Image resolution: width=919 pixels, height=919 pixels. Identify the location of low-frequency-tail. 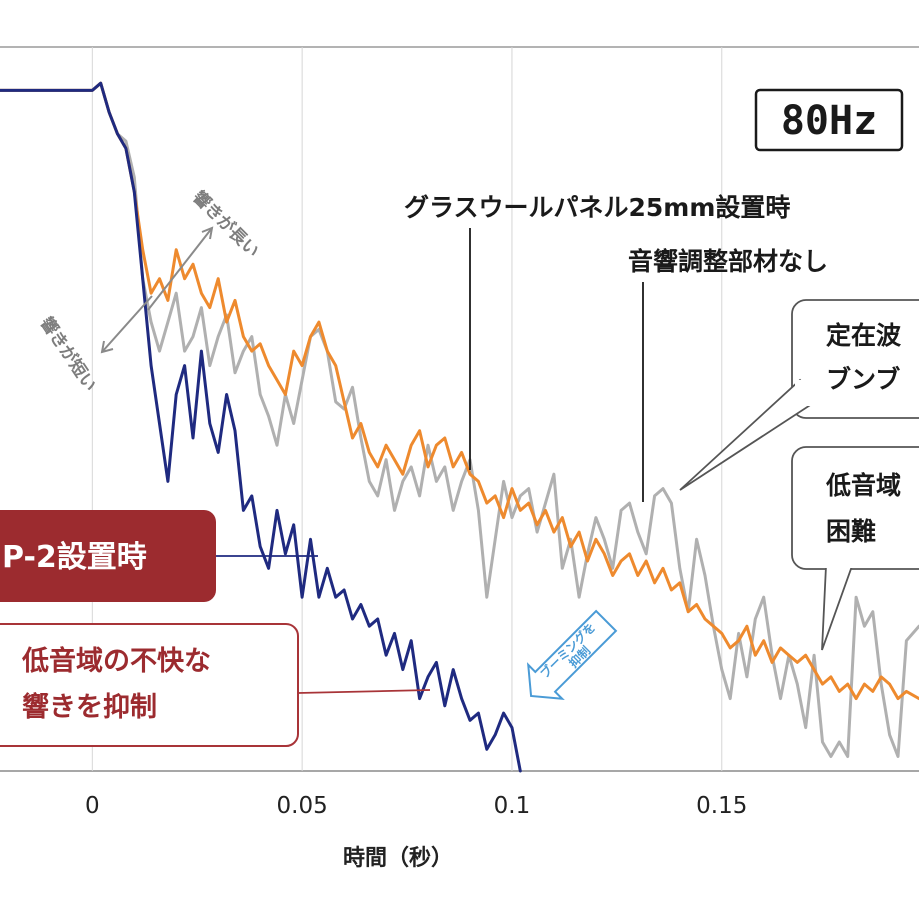
(837, 608).